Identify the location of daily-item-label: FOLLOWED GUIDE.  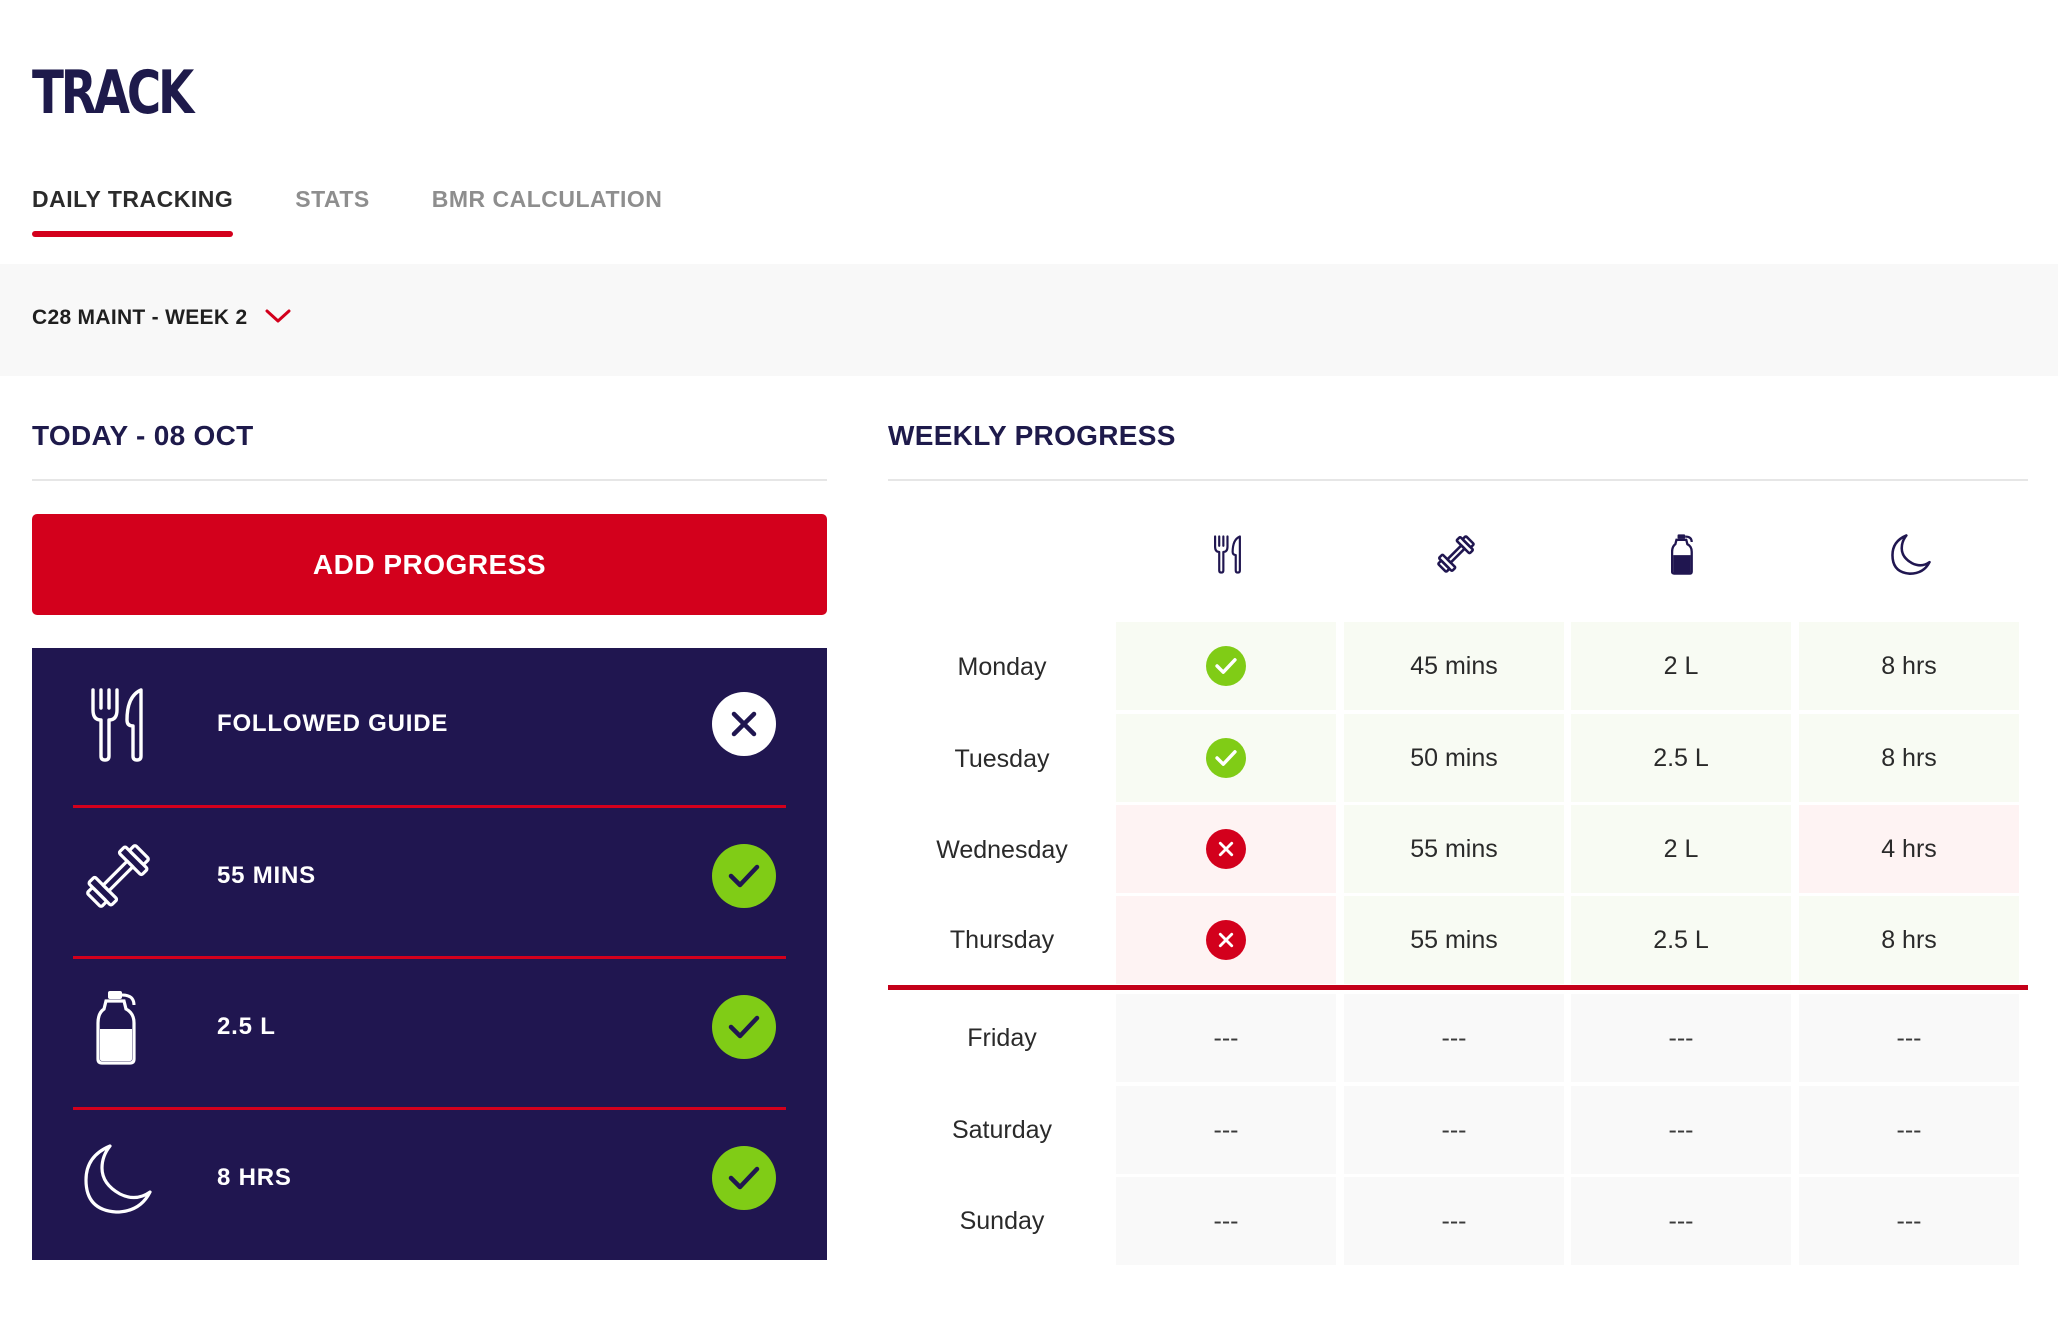
(333, 723).